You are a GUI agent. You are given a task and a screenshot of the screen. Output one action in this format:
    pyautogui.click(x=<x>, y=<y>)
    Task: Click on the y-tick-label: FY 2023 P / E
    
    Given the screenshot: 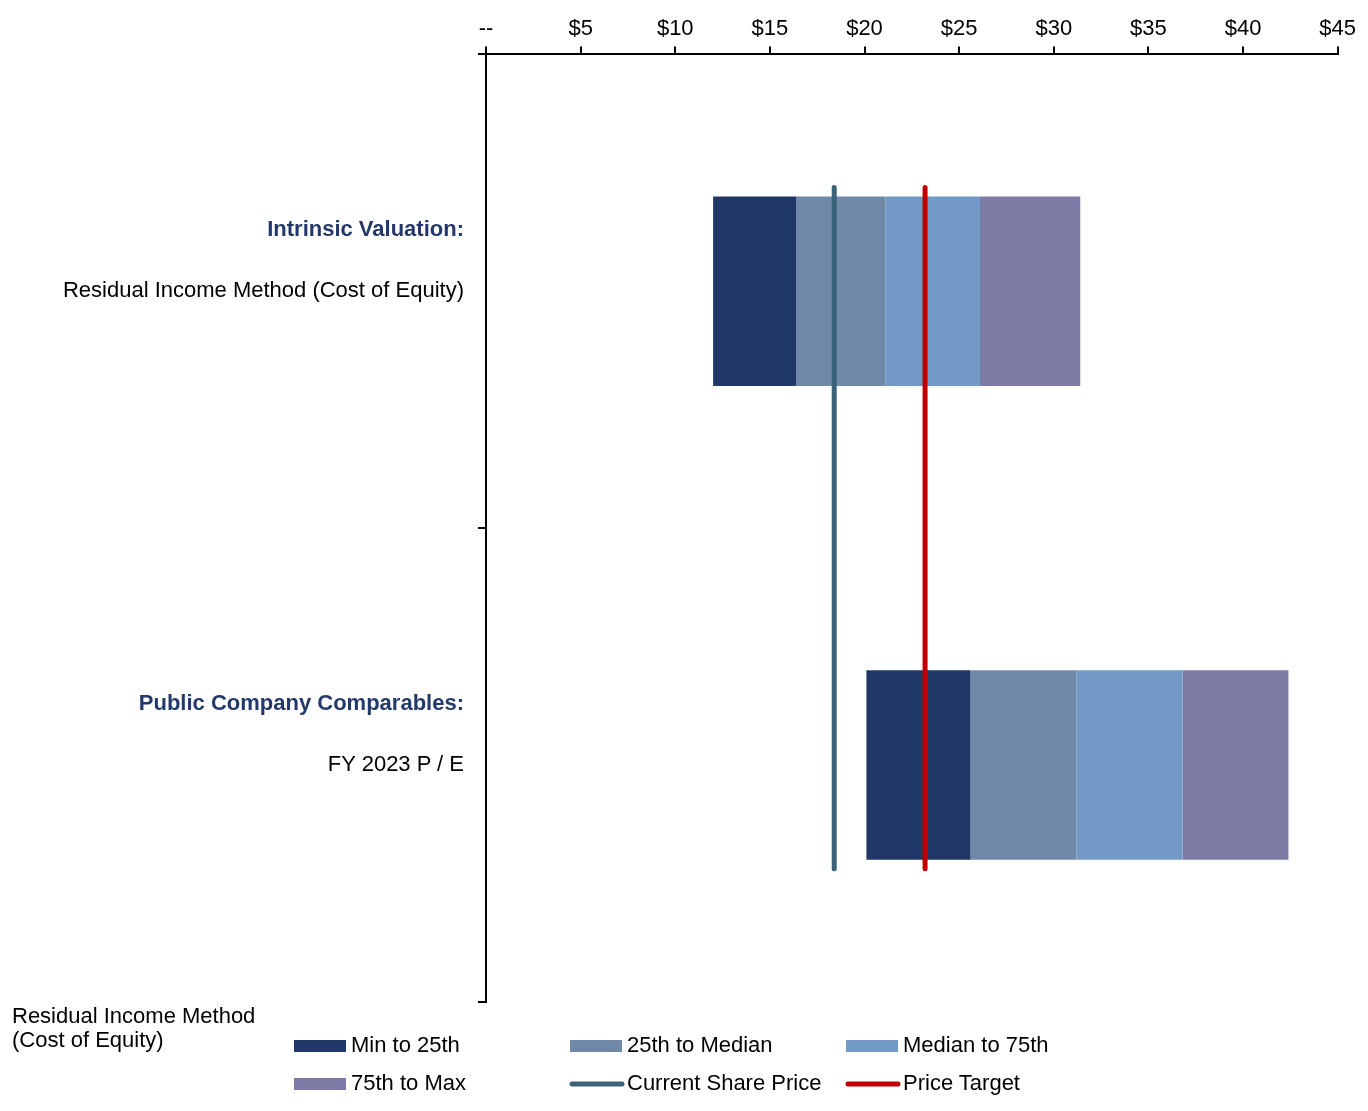 What is the action you would take?
    pyautogui.click(x=395, y=764)
    